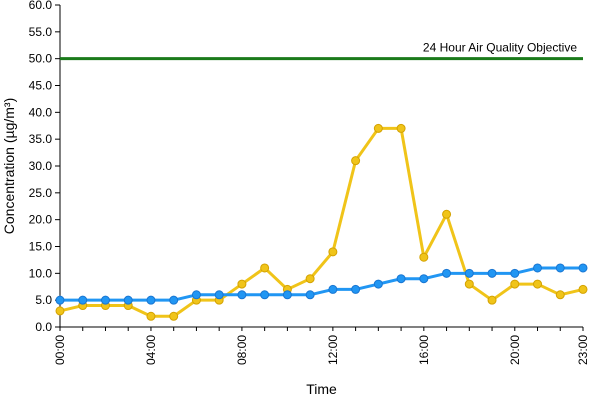 This screenshot has height=405, width=600. I want to click on x-tick-label: 12:00, so click(333, 350).